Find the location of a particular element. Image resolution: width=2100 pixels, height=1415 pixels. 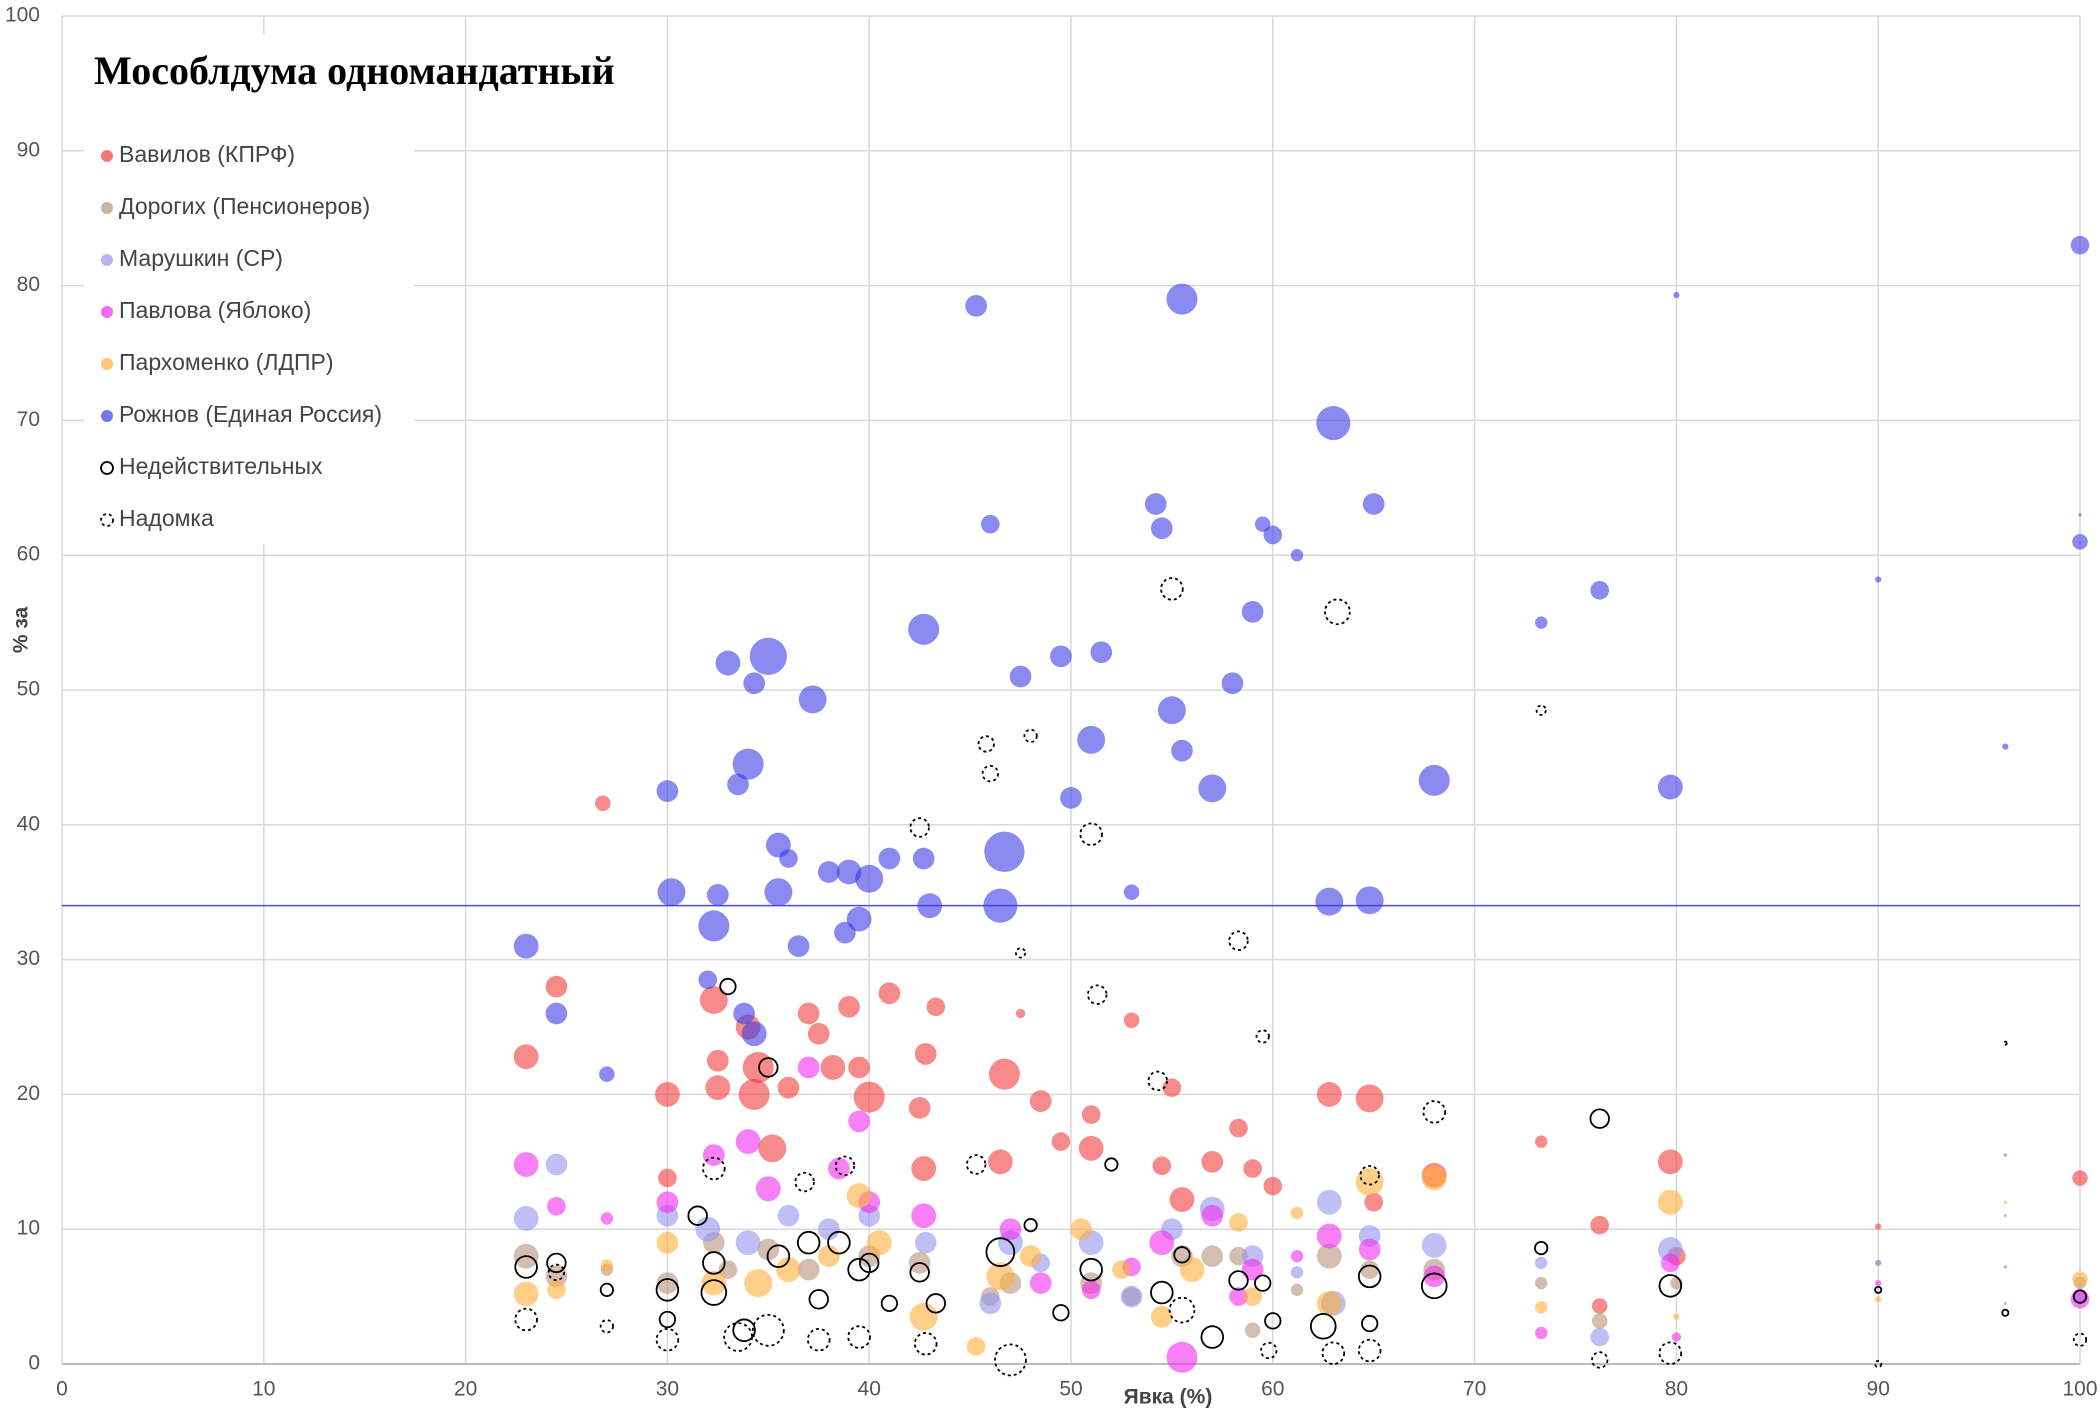

y-tick-label: 0 is located at coordinates (34, 1363).